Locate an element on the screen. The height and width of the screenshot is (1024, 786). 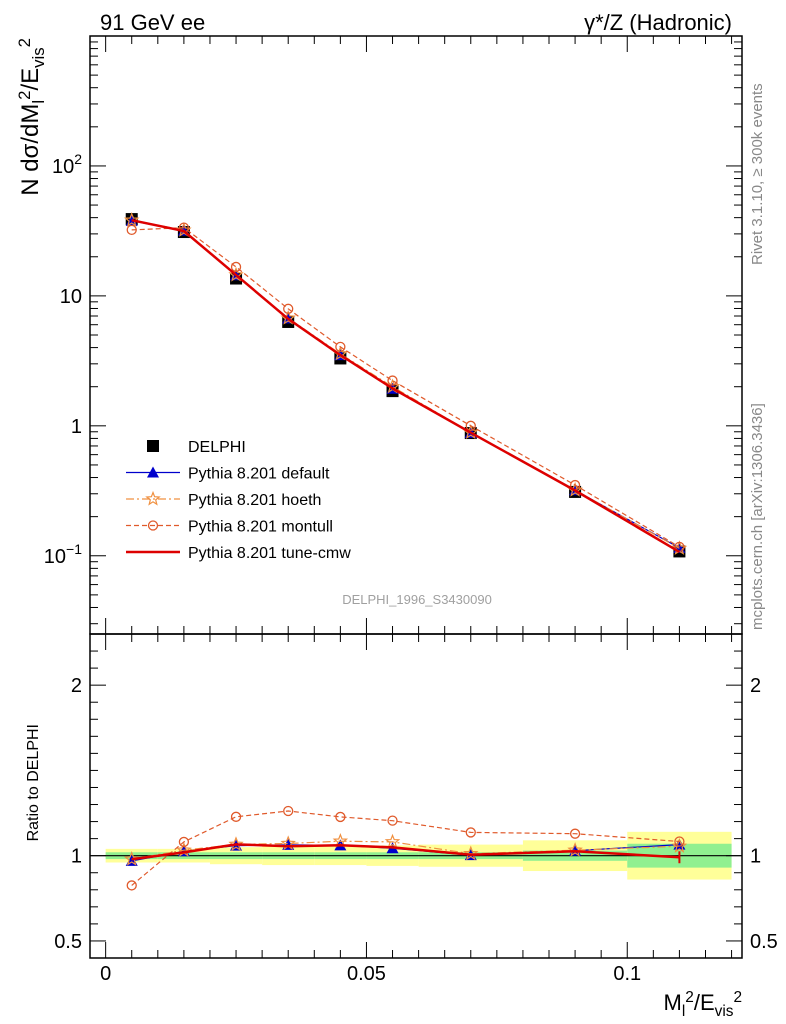
header-right: γ*/Z (Hadronic) is located at coordinates (658, 22).